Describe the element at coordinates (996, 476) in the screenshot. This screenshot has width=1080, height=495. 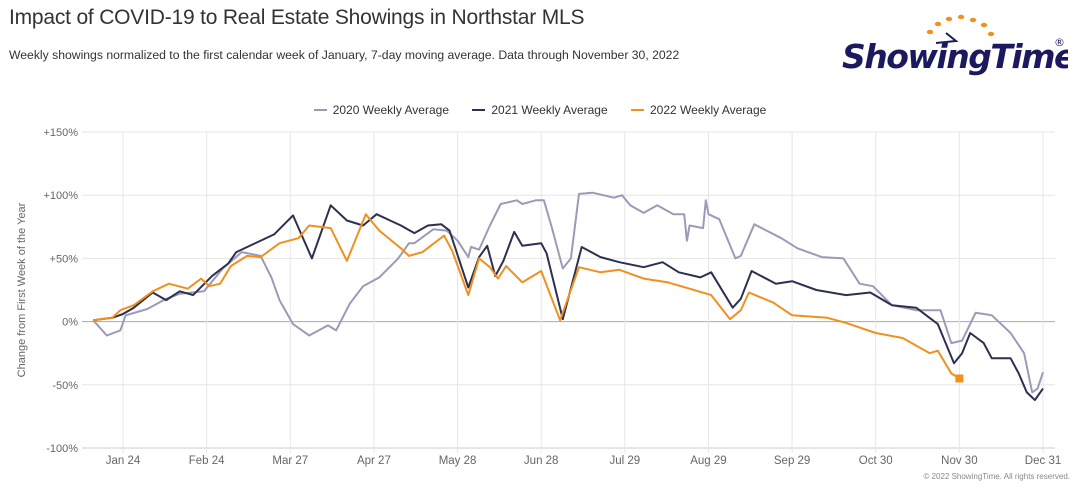
I see `copyright: © 2022 ShowingTime. All rights reserved.` at that location.